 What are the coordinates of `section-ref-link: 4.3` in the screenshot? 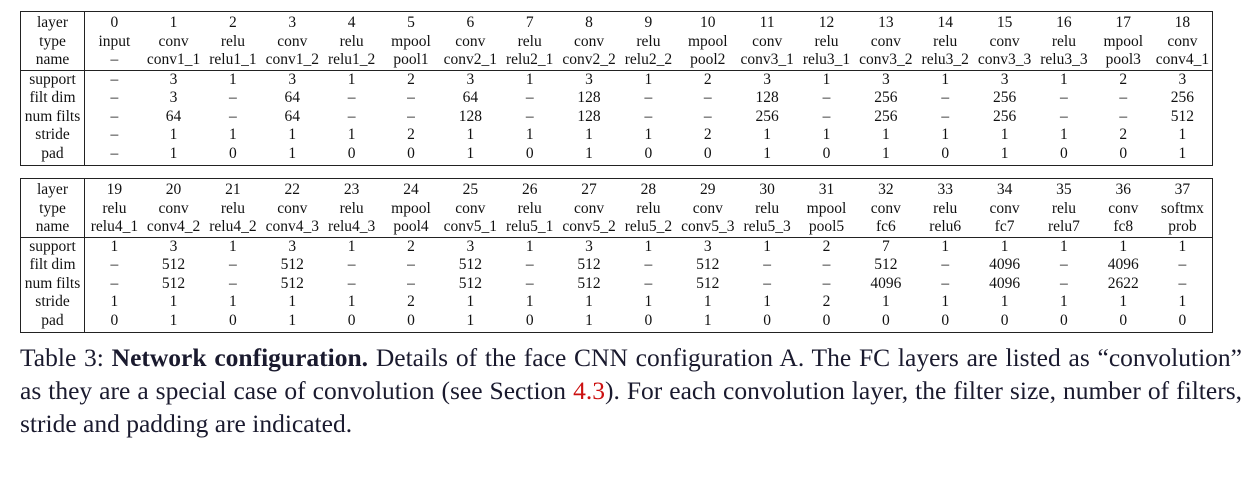 It's located at (589, 390).